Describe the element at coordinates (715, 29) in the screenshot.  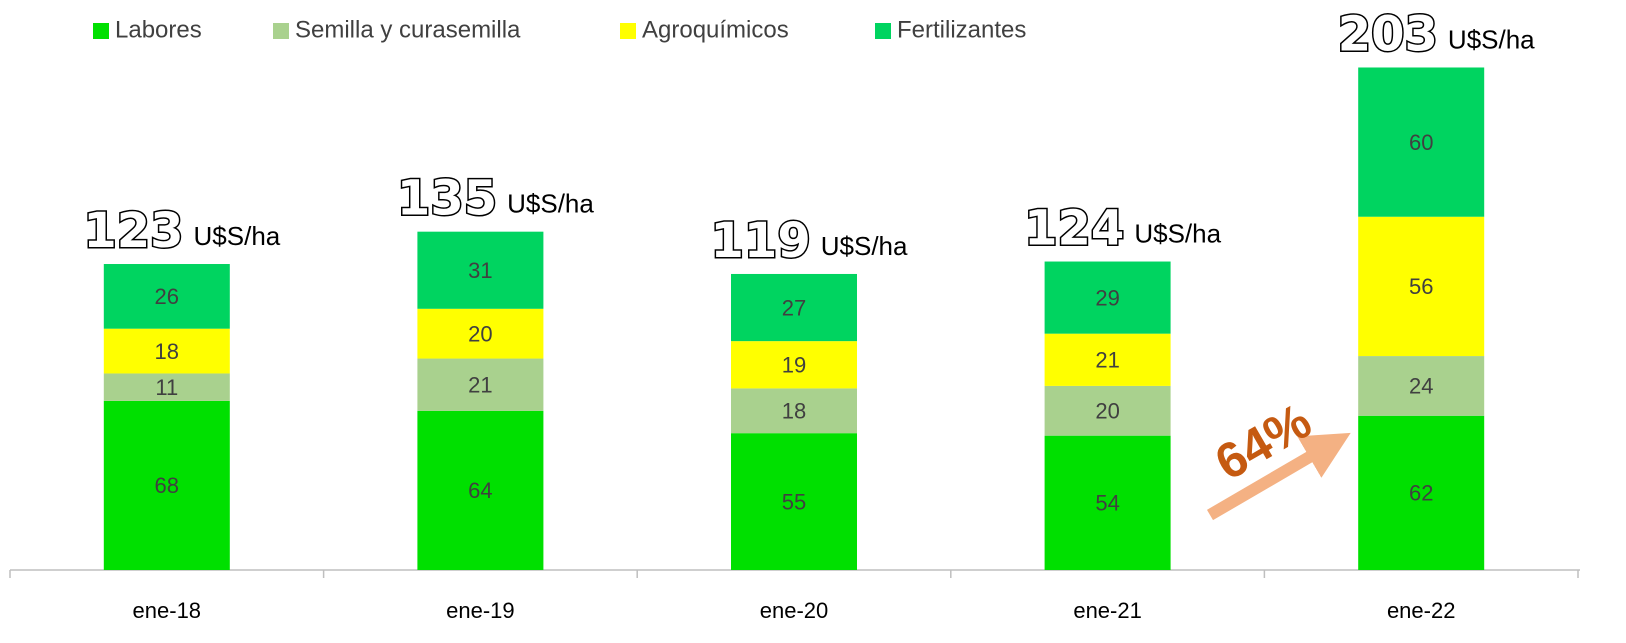
I see `legend-label: Agroquímicos` at that location.